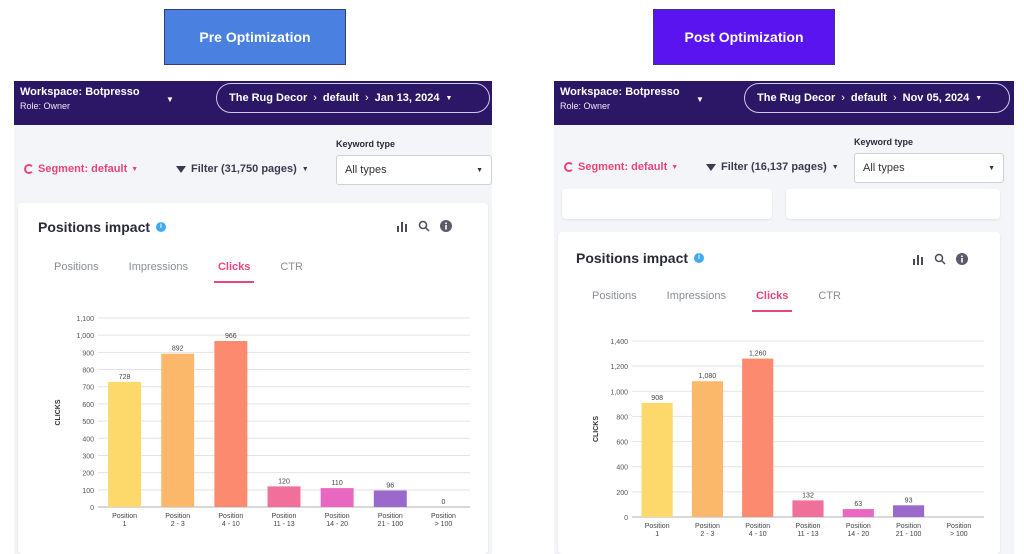 Image resolution: width=1024 pixels, height=554 pixels. What do you see at coordinates (858, 504) in the screenshot?
I see `data-label: 63` at bounding box center [858, 504].